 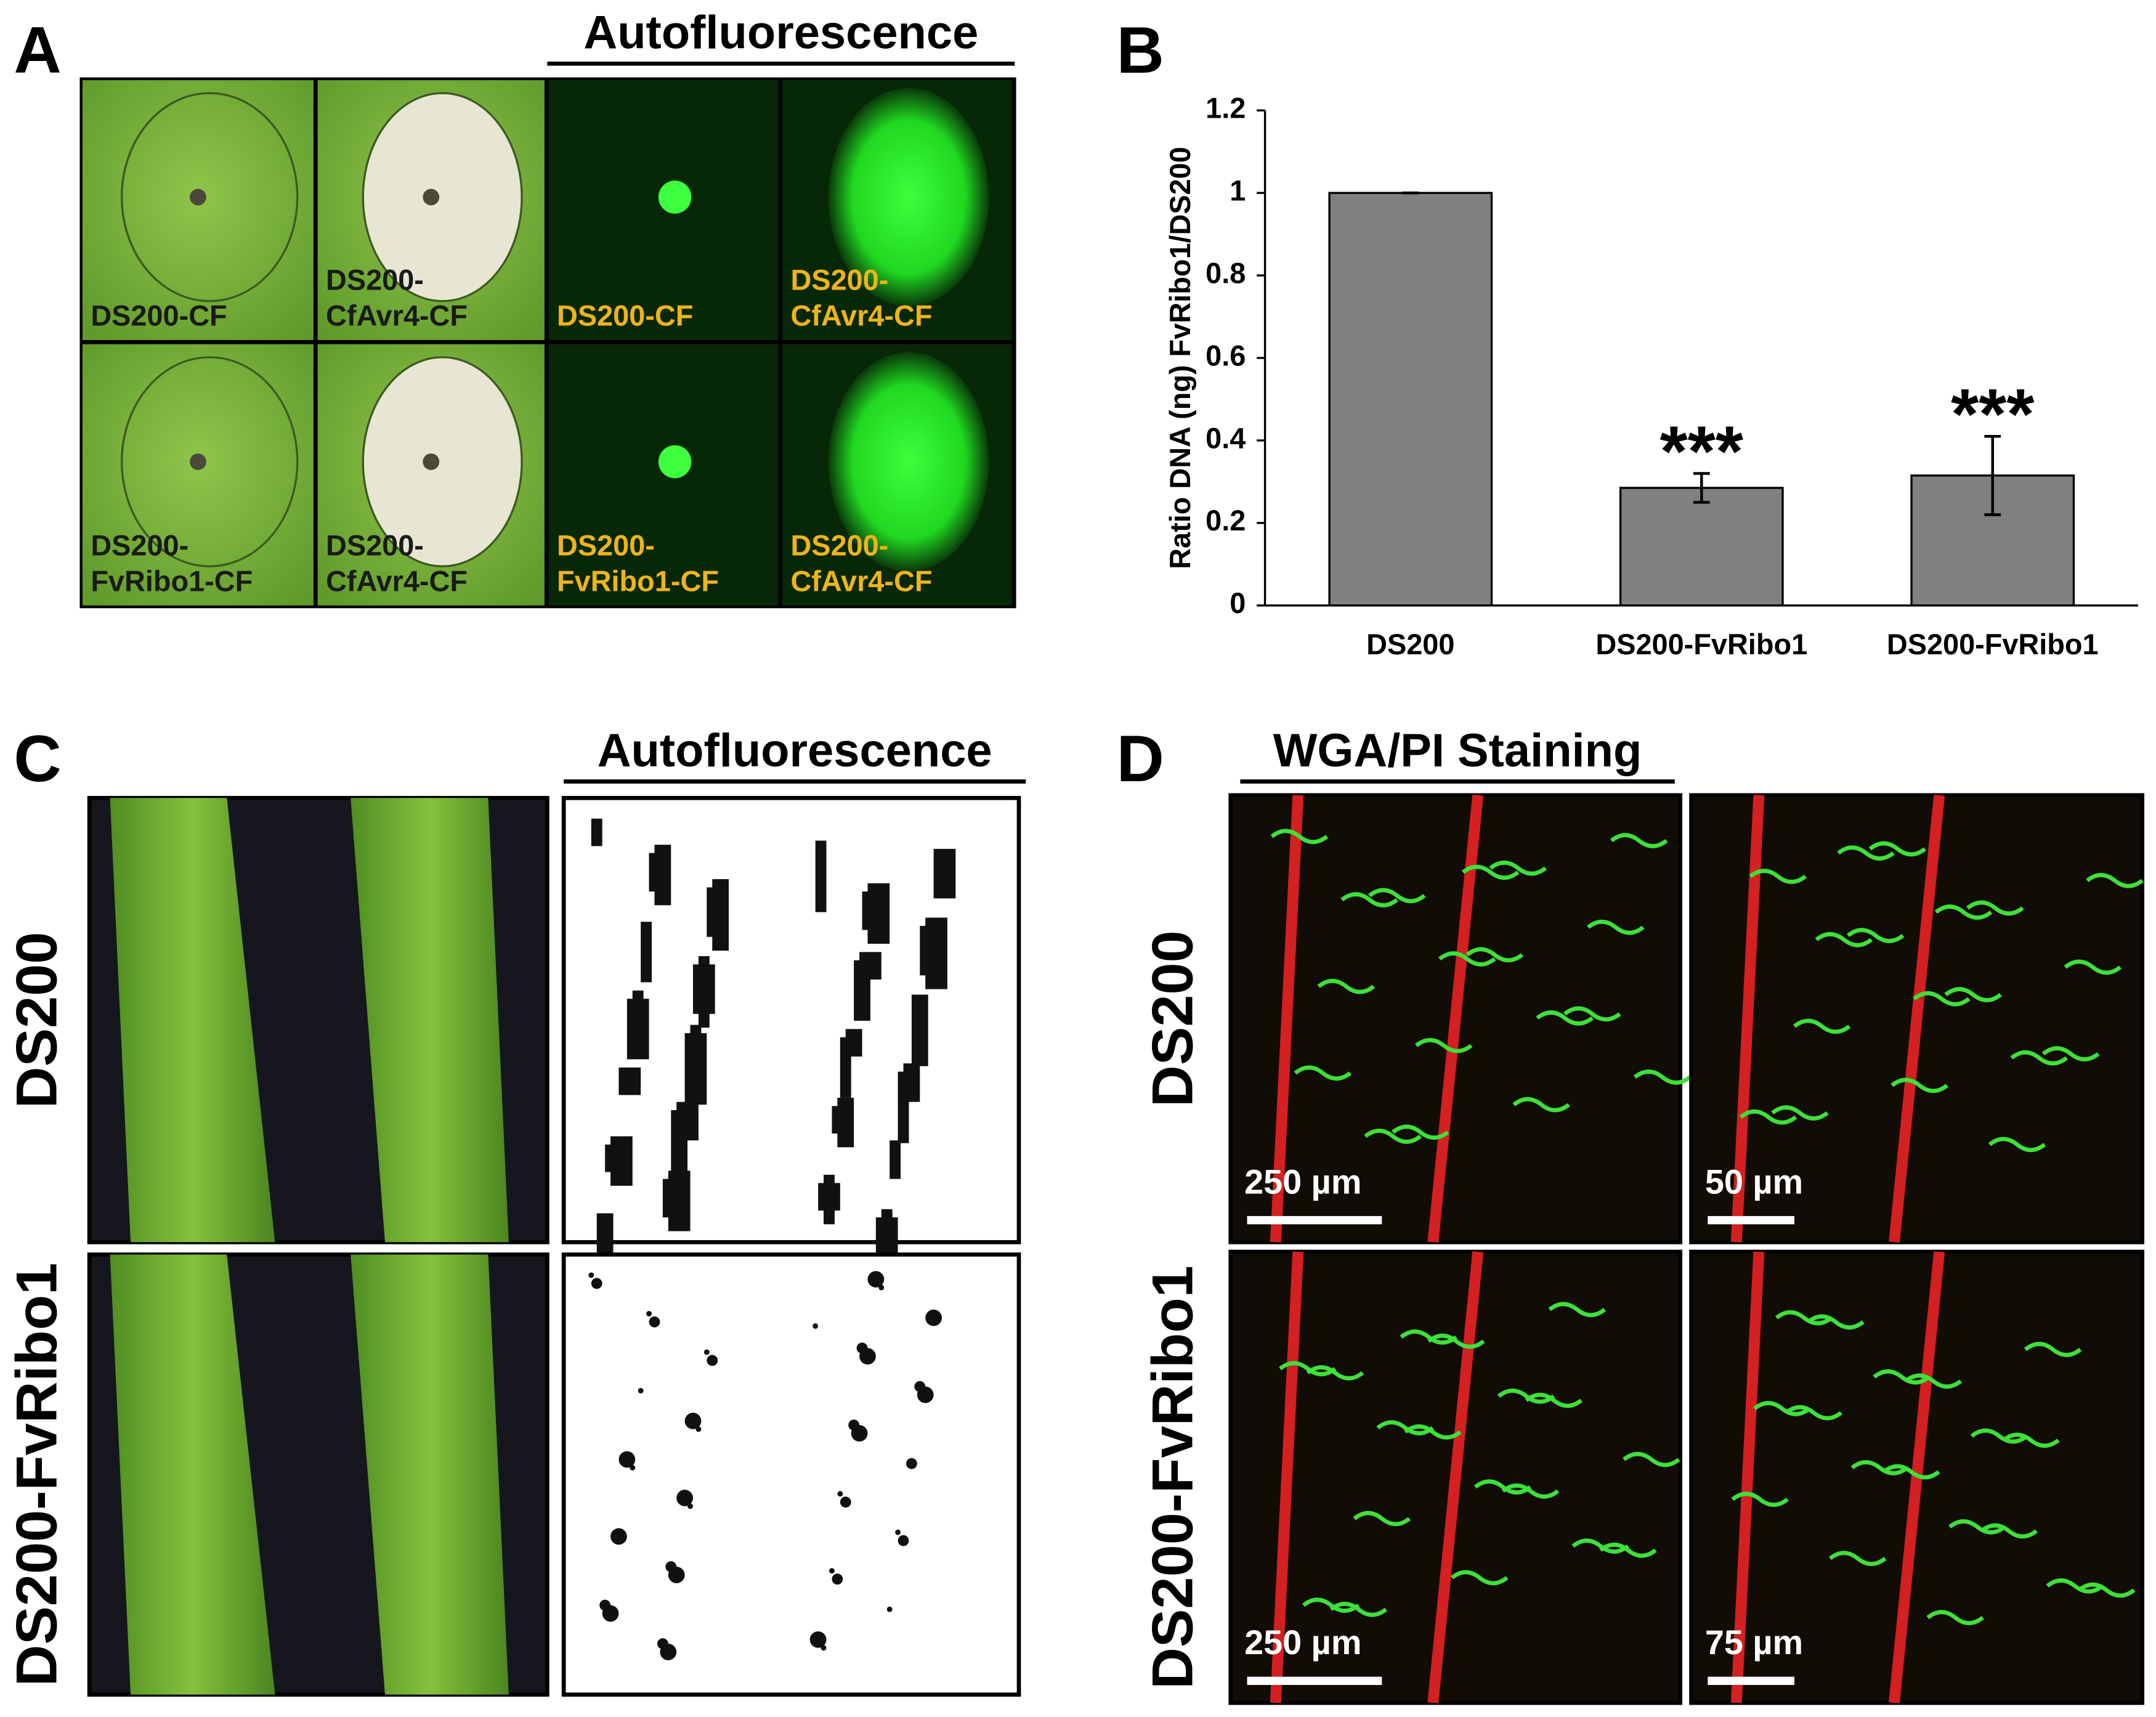 What do you see at coordinates (1993, 644) in the screenshot?
I see `x-tick-label: DS200-FvRibo1` at bounding box center [1993, 644].